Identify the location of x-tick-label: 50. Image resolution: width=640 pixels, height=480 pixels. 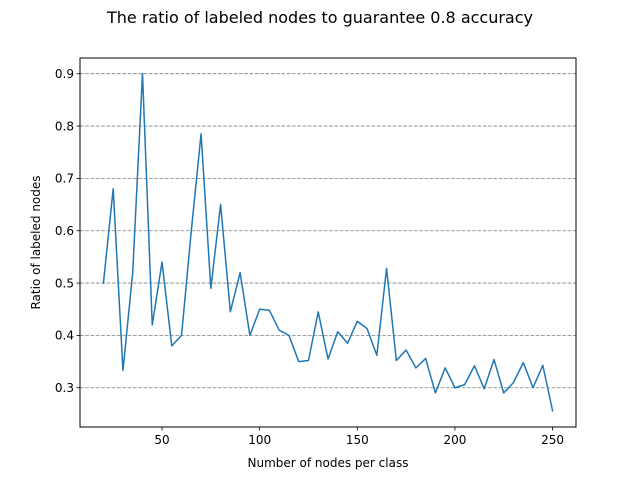
(161, 440).